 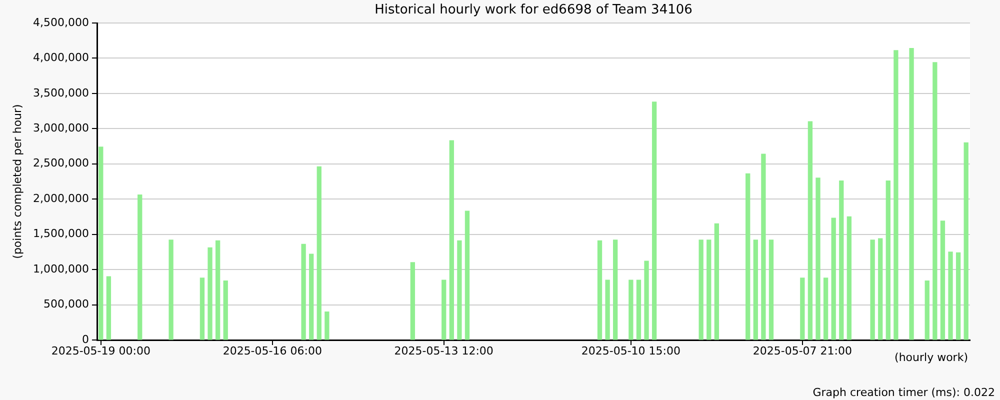 What do you see at coordinates (630, 351) in the screenshot?
I see `x-tick-label: 2025-05-10 15:00` at bounding box center [630, 351].